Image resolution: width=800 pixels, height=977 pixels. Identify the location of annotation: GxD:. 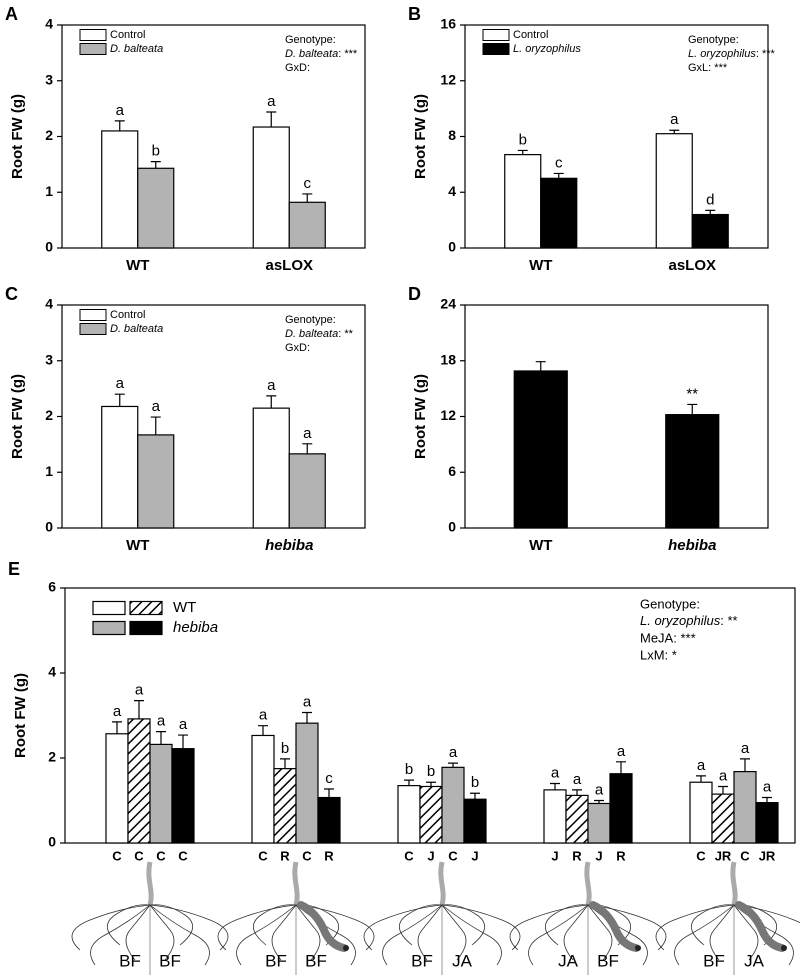
(297, 68).